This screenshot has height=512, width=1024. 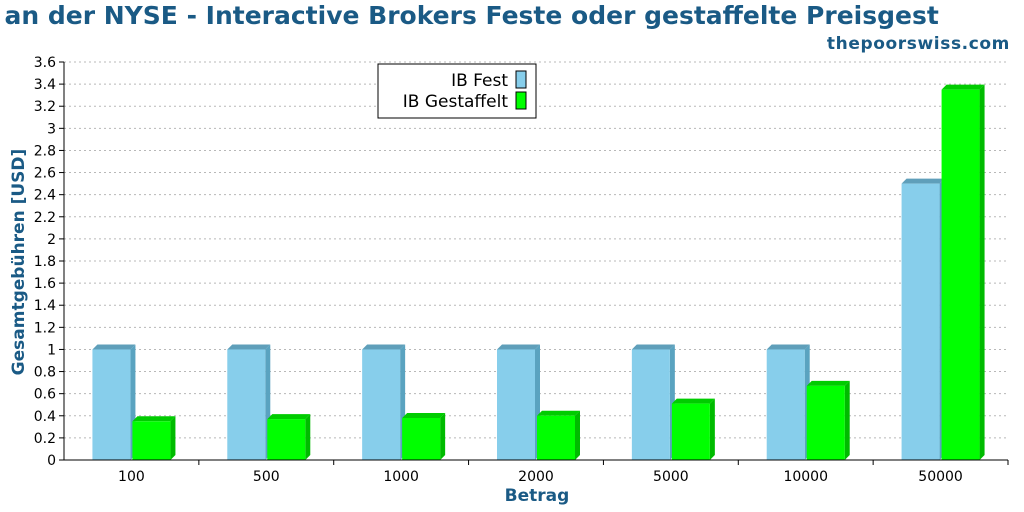 What do you see at coordinates (19, 262) in the screenshot?
I see `y-axis-title: Gesamtgebühren [USD]` at bounding box center [19, 262].